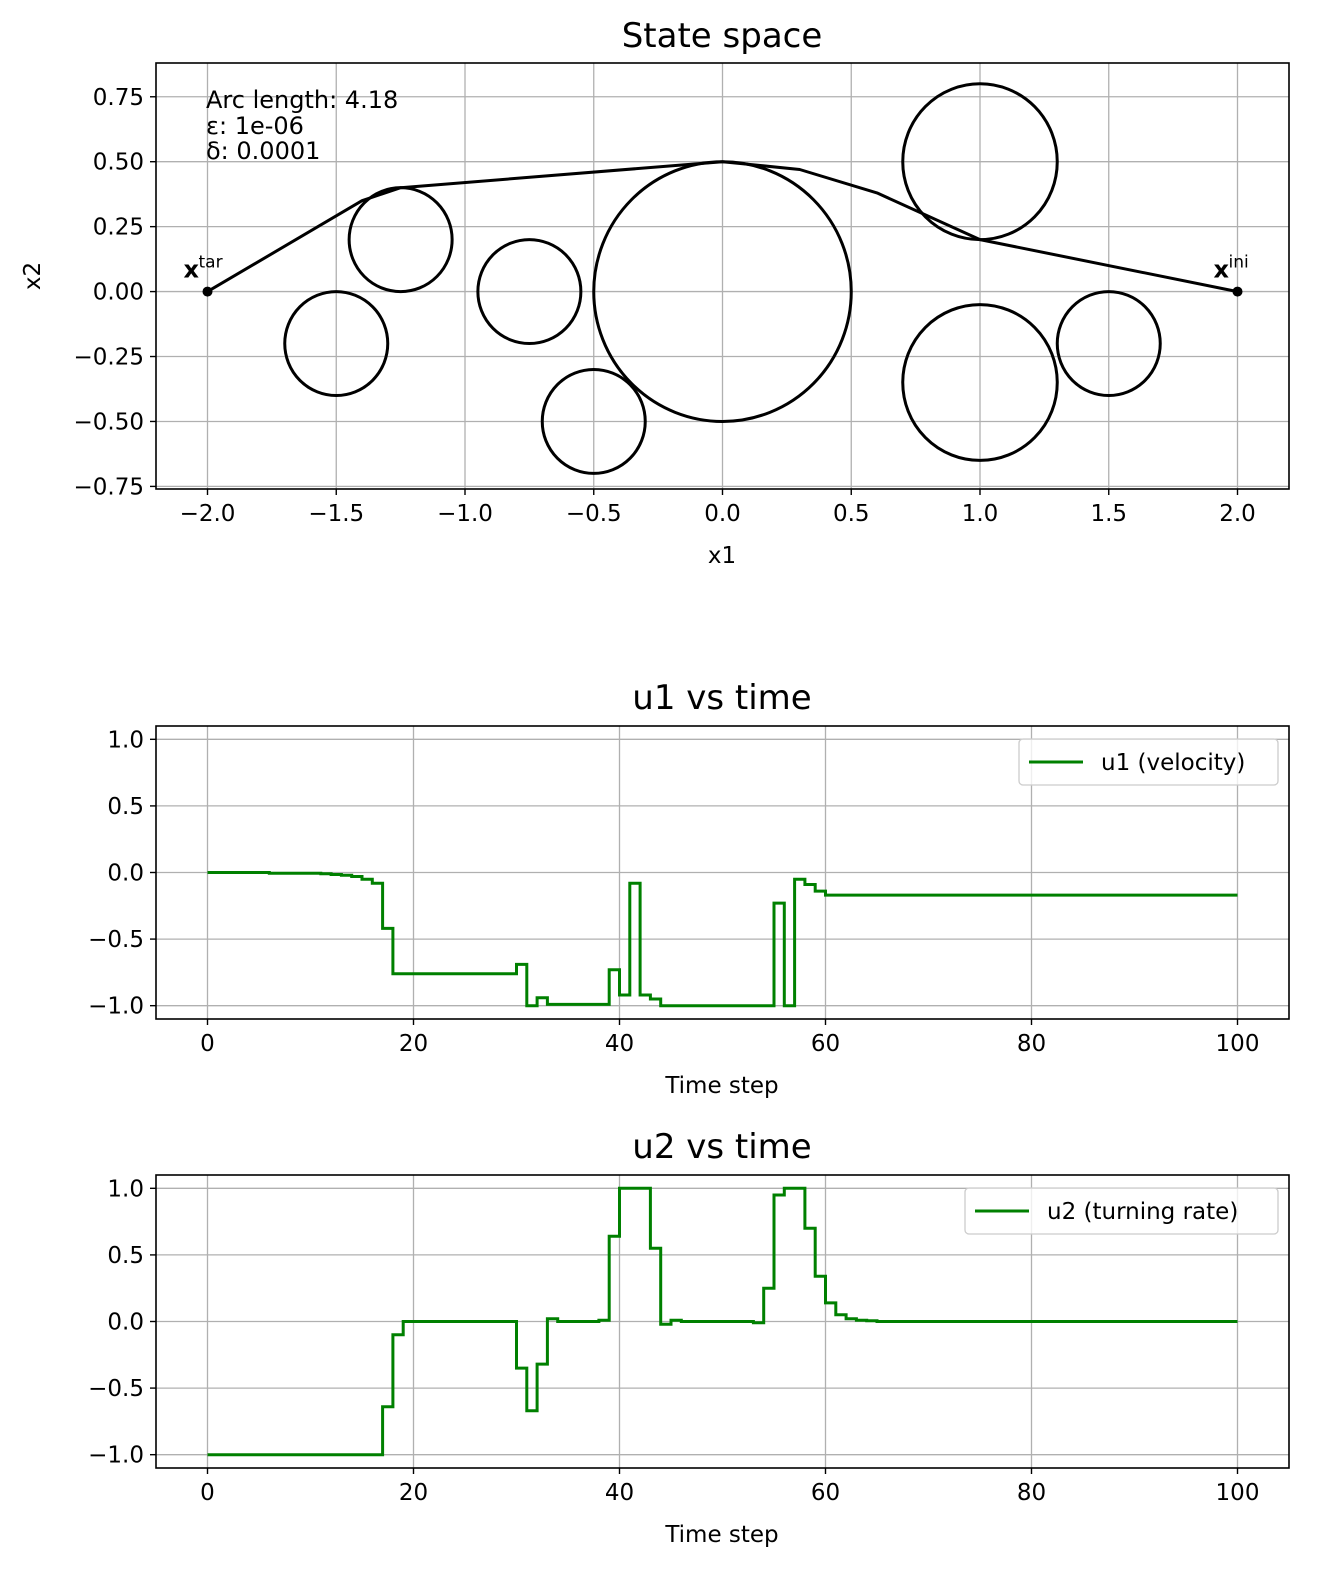  Describe the element at coordinates (118, 98) in the screenshot. I see `y-tick-label: 0.75` at that location.